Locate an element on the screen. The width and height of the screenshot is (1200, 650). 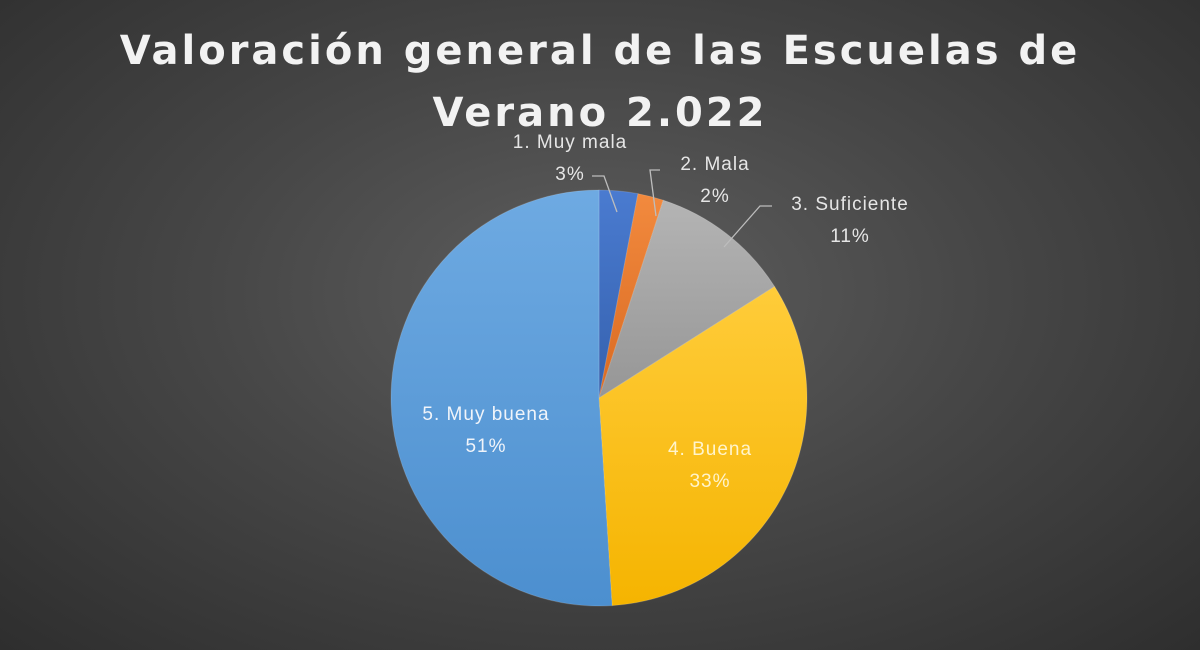
slice-percent-4: 33% is located at coordinates (709, 481).